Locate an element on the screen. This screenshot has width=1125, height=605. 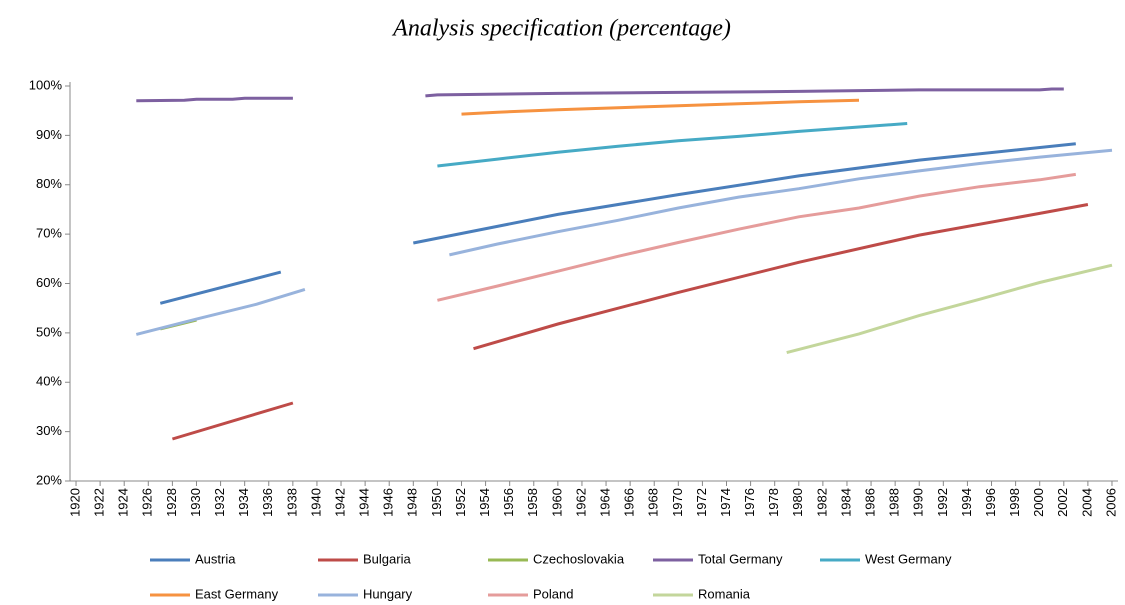
legend-label: Bulgaria is located at coordinates (387, 558).